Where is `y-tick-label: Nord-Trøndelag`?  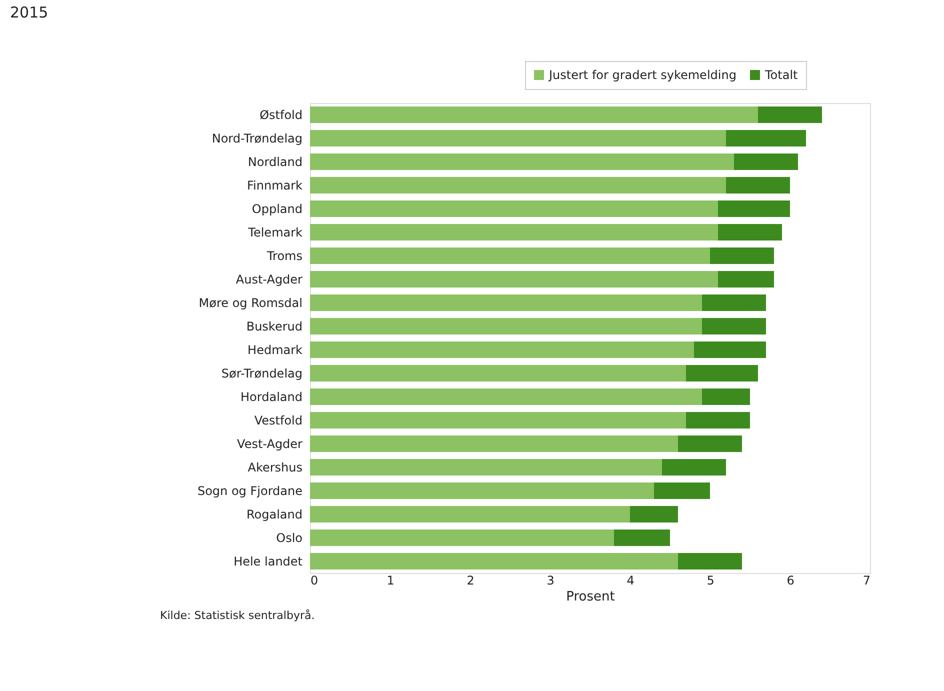 y-tick-label: Nord-Trøndelag is located at coordinates (257, 138).